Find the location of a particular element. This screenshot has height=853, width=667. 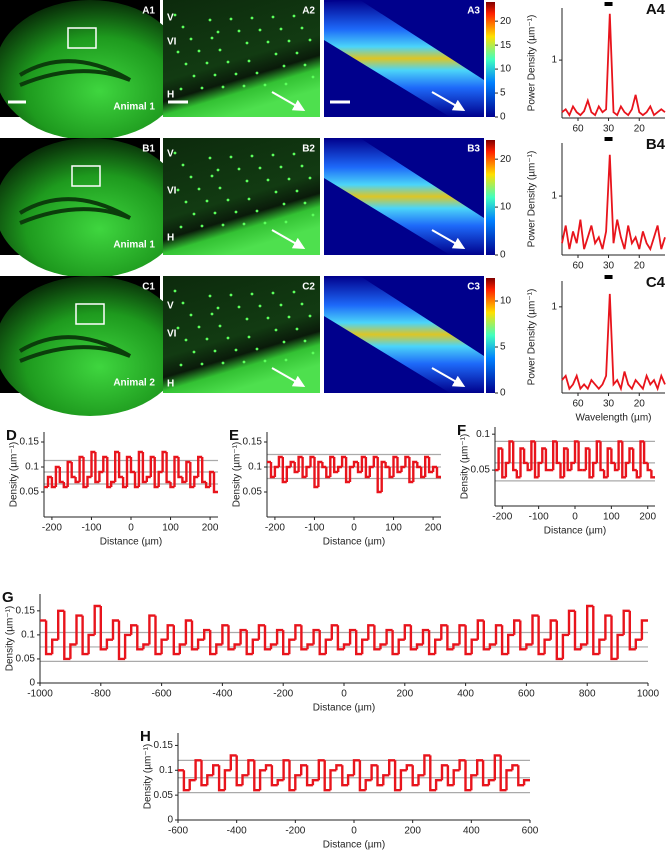

layer-label: VI is located at coordinates (172, 334).